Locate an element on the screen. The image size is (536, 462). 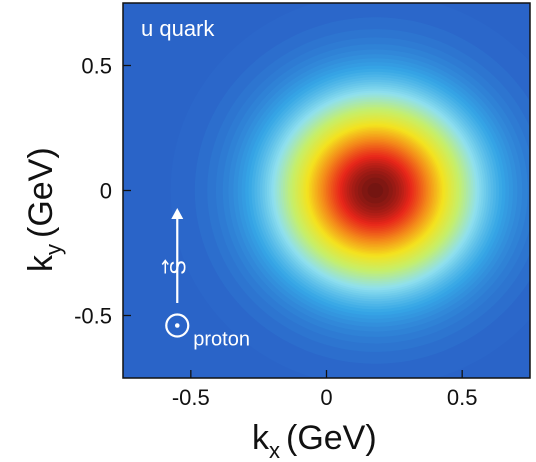
x-tick-label: 0.5 is located at coordinates (462, 397).